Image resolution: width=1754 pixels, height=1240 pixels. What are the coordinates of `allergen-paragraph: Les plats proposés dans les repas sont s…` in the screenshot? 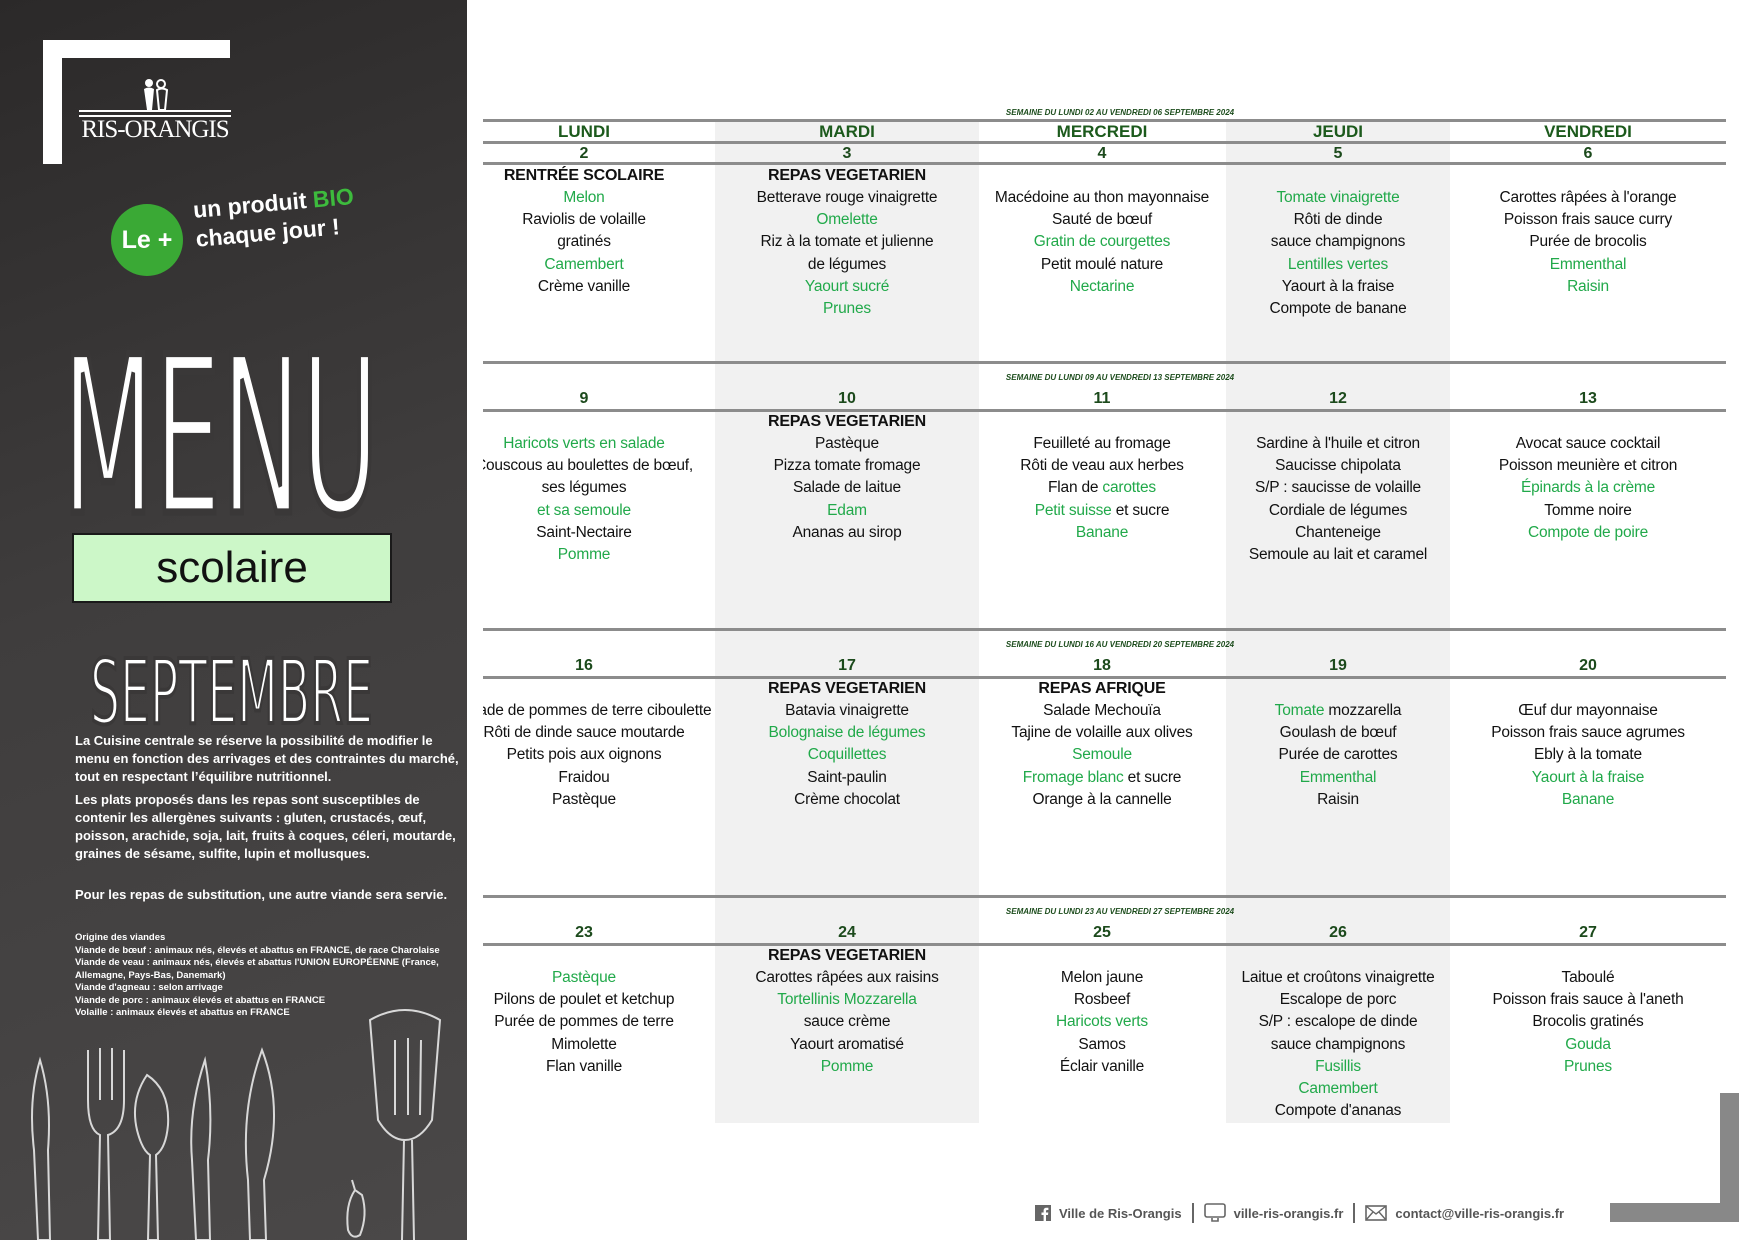 It's located at (265, 826).